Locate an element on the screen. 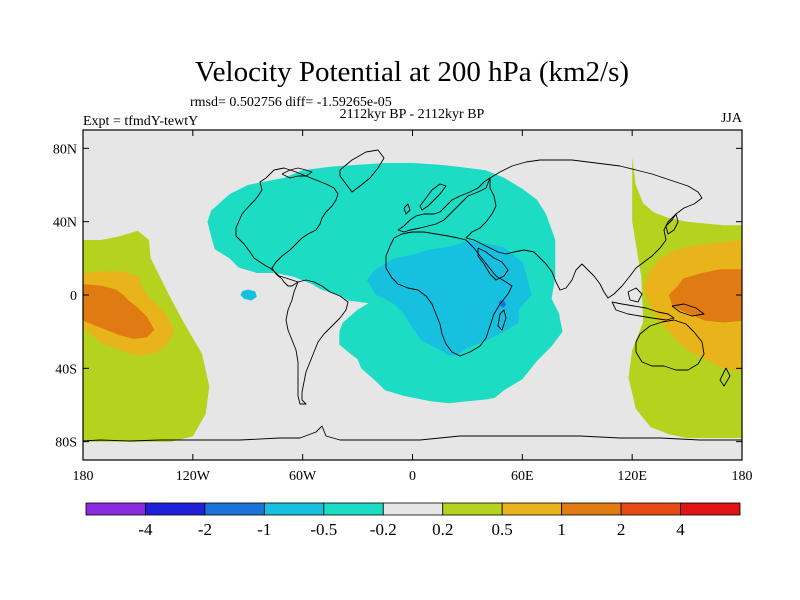 This screenshot has width=800, height=600. colorbar-label: 0.5 is located at coordinates (502, 529).